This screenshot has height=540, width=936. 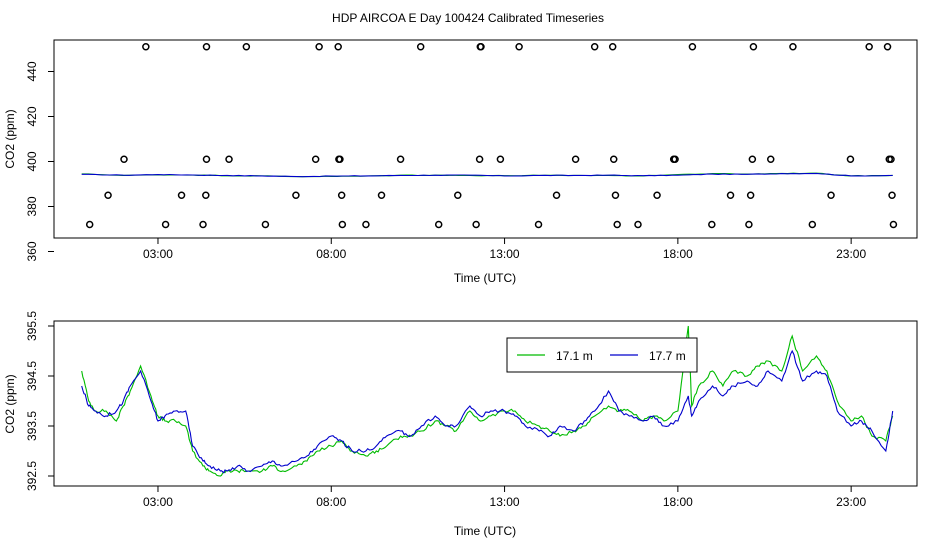 What do you see at coordinates (32, 326) in the screenshot?
I see `y-tick-label: 395.5` at bounding box center [32, 326].